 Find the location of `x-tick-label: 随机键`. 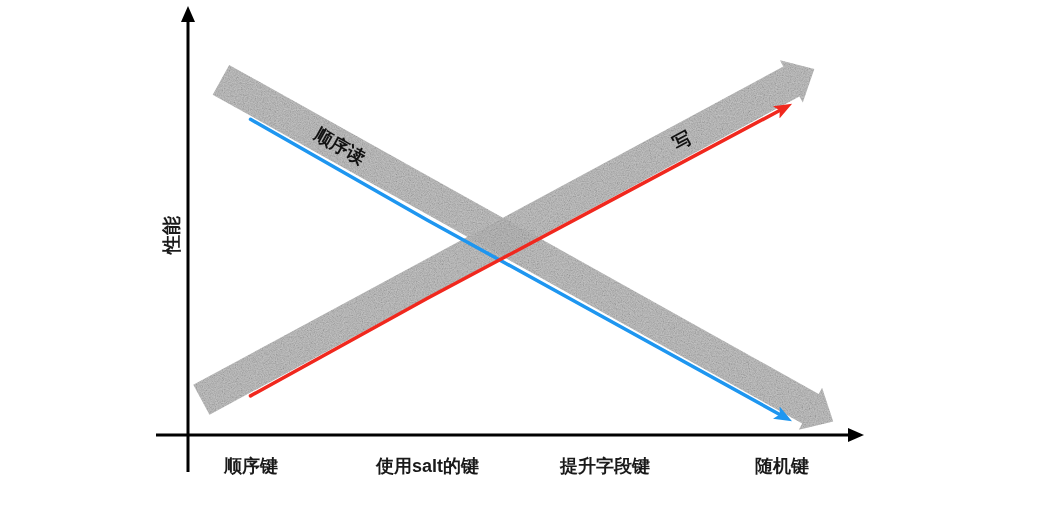

x-tick-label: 随机键 is located at coordinates (781, 466).